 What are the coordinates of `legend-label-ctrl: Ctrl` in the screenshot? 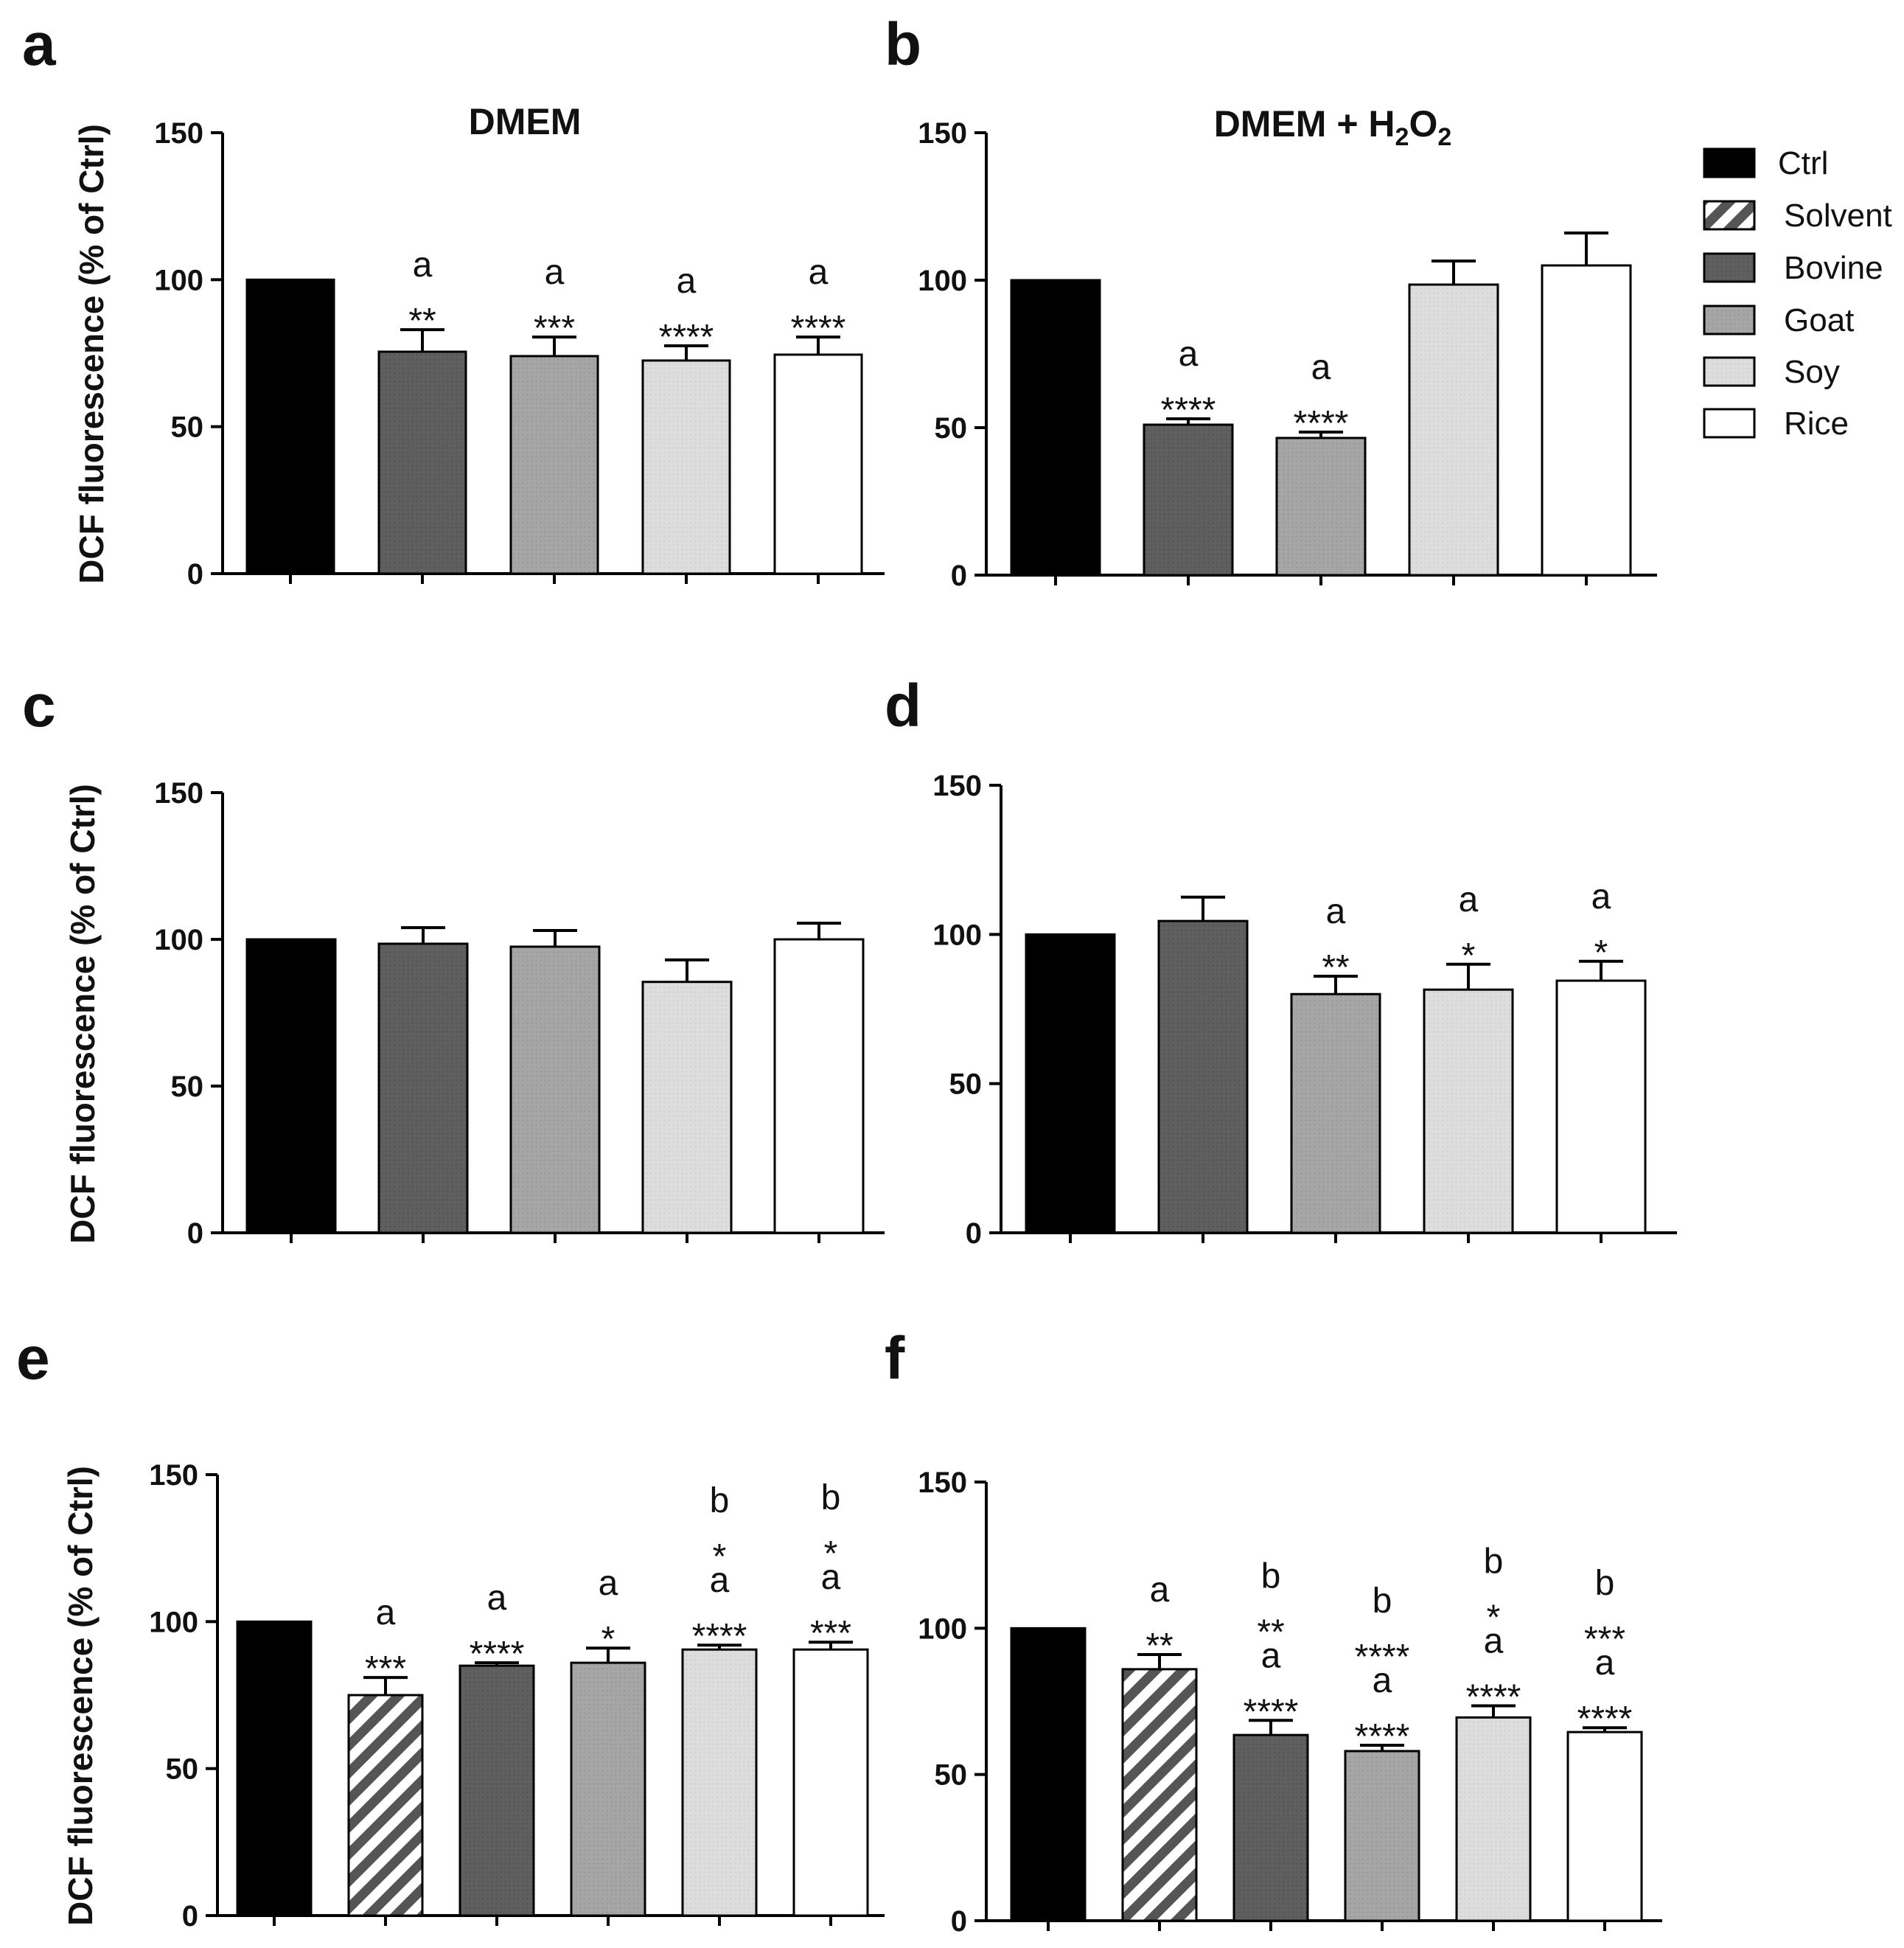 It's located at (1803, 163).